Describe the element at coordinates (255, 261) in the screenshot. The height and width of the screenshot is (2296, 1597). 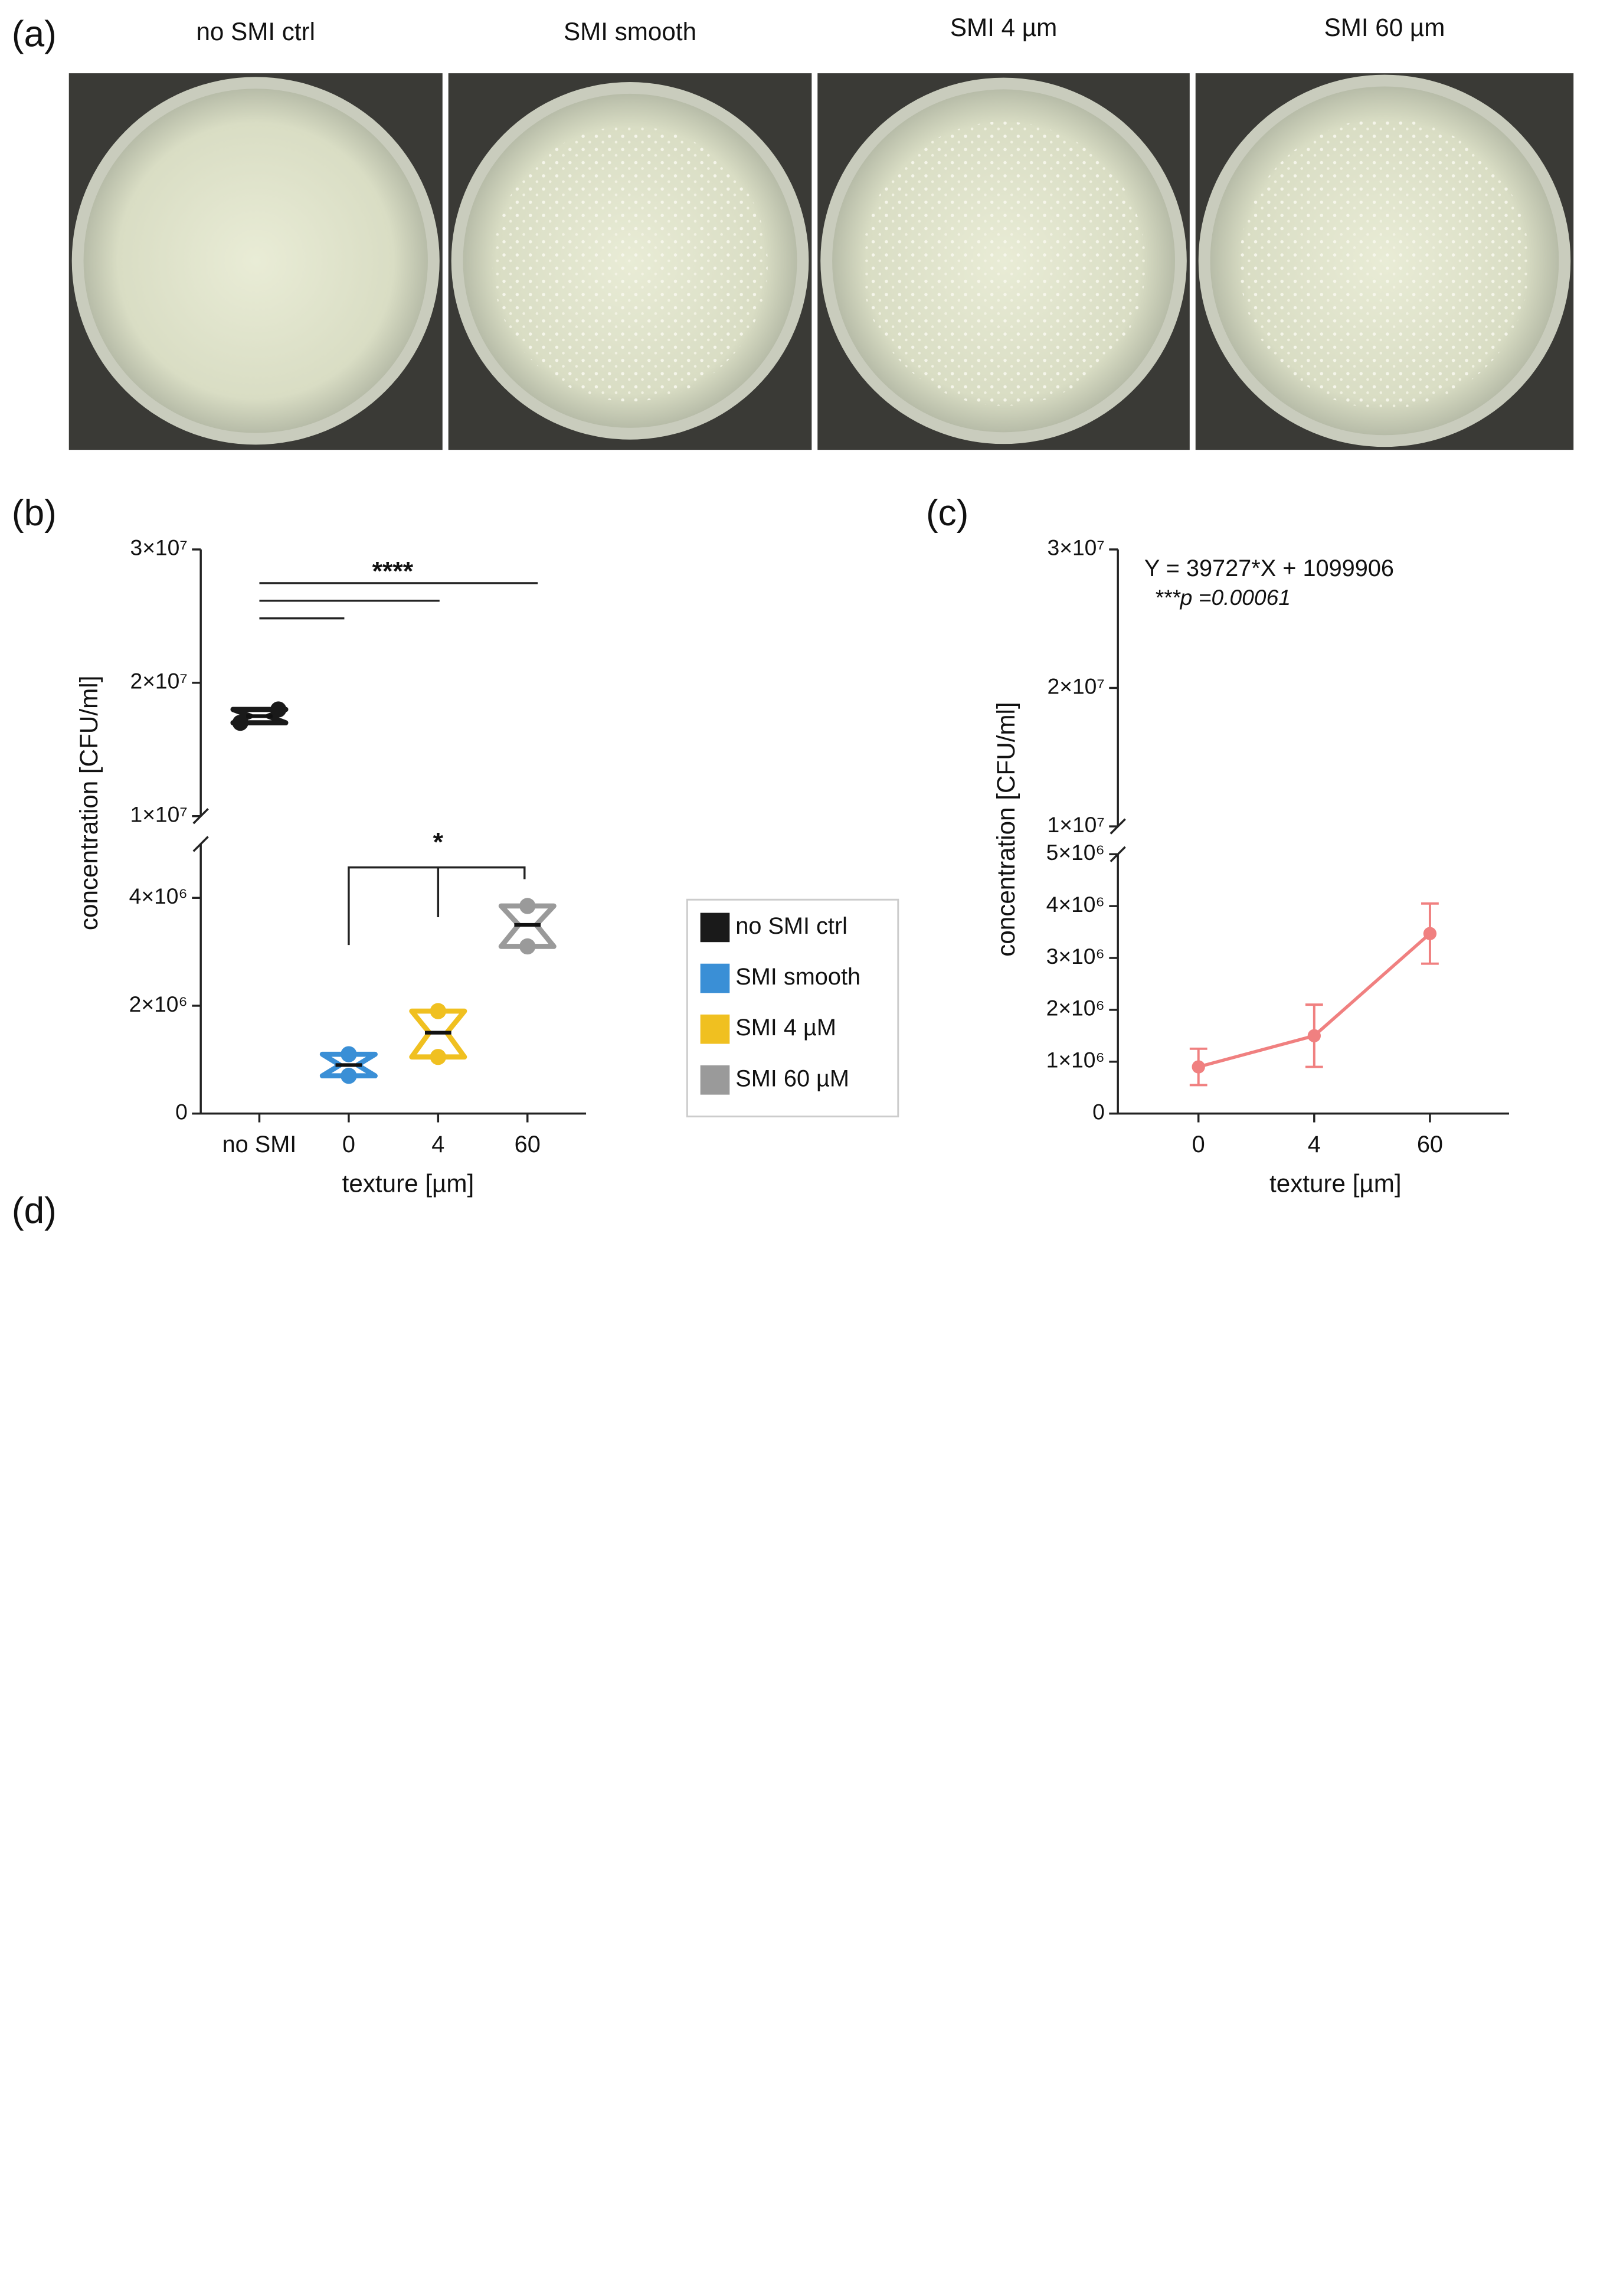
I see `plate-agar` at that location.